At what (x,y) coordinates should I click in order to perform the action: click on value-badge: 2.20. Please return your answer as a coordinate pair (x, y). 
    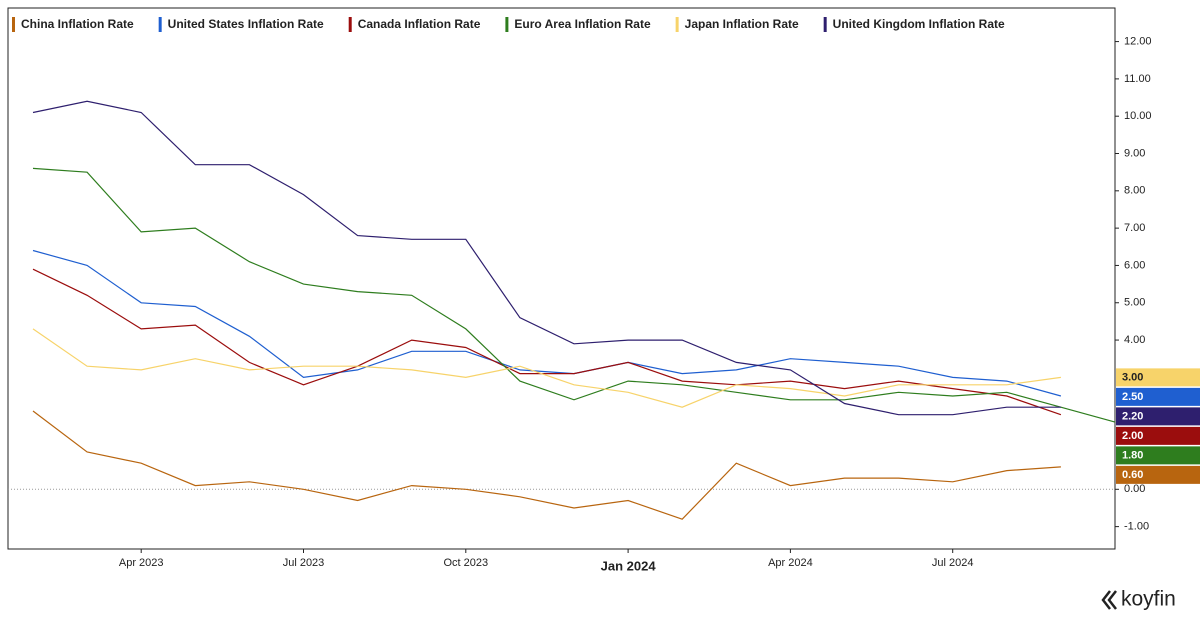
    Looking at the image, I should click on (1158, 416).